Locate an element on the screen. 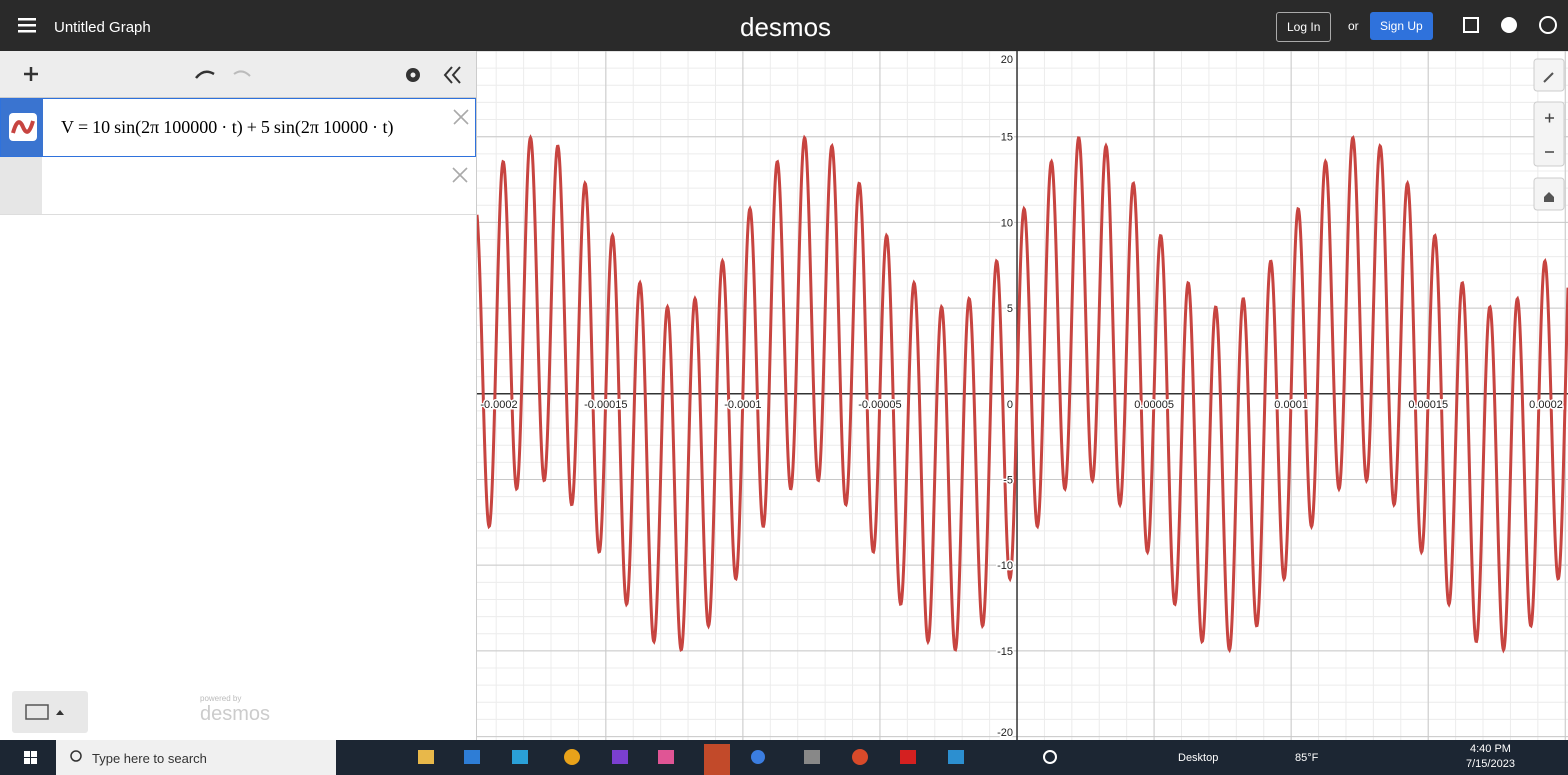 The image size is (1568, 775). expression-row: V = 10 sin(2π 100000 · t) +5 sin(2π 10000 · t) is located at coordinates (238, 127).